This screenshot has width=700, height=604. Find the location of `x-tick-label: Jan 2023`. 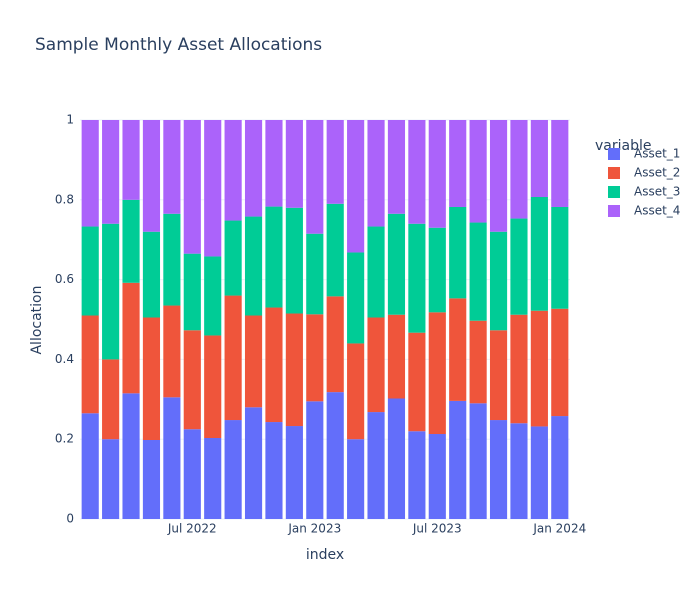

x-tick-label: Jan 2023 is located at coordinates (314, 529).